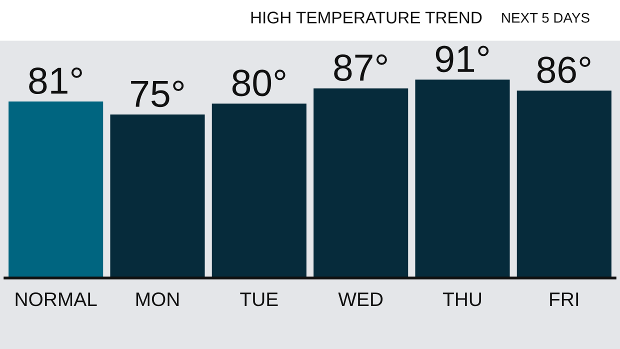  I want to click on data-label: 86°, so click(563, 70).